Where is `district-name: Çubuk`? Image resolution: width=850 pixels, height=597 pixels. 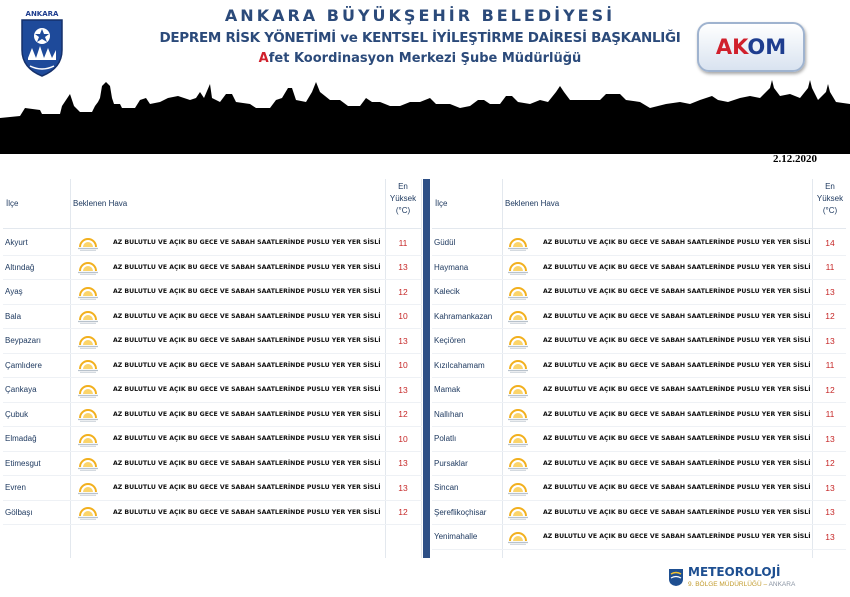
district-name: Çubuk is located at coordinates (17, 414).